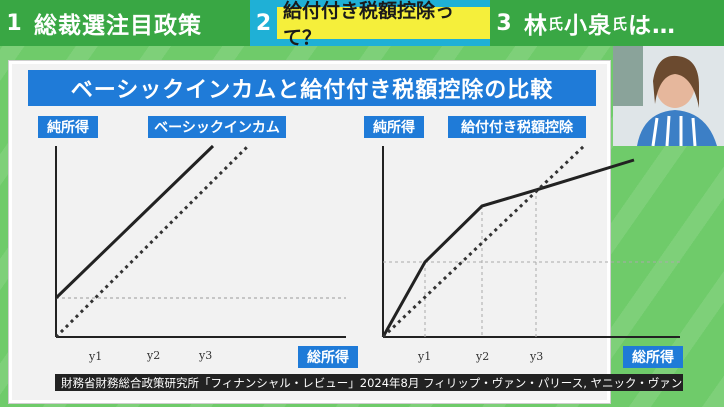 Image resolution: width=724 pixels, height=407 pixels. What do you see at coordinates (68, 127) in the screenshot?
I see `left-ylabel: 純所得` at bounding box center [68, 127].